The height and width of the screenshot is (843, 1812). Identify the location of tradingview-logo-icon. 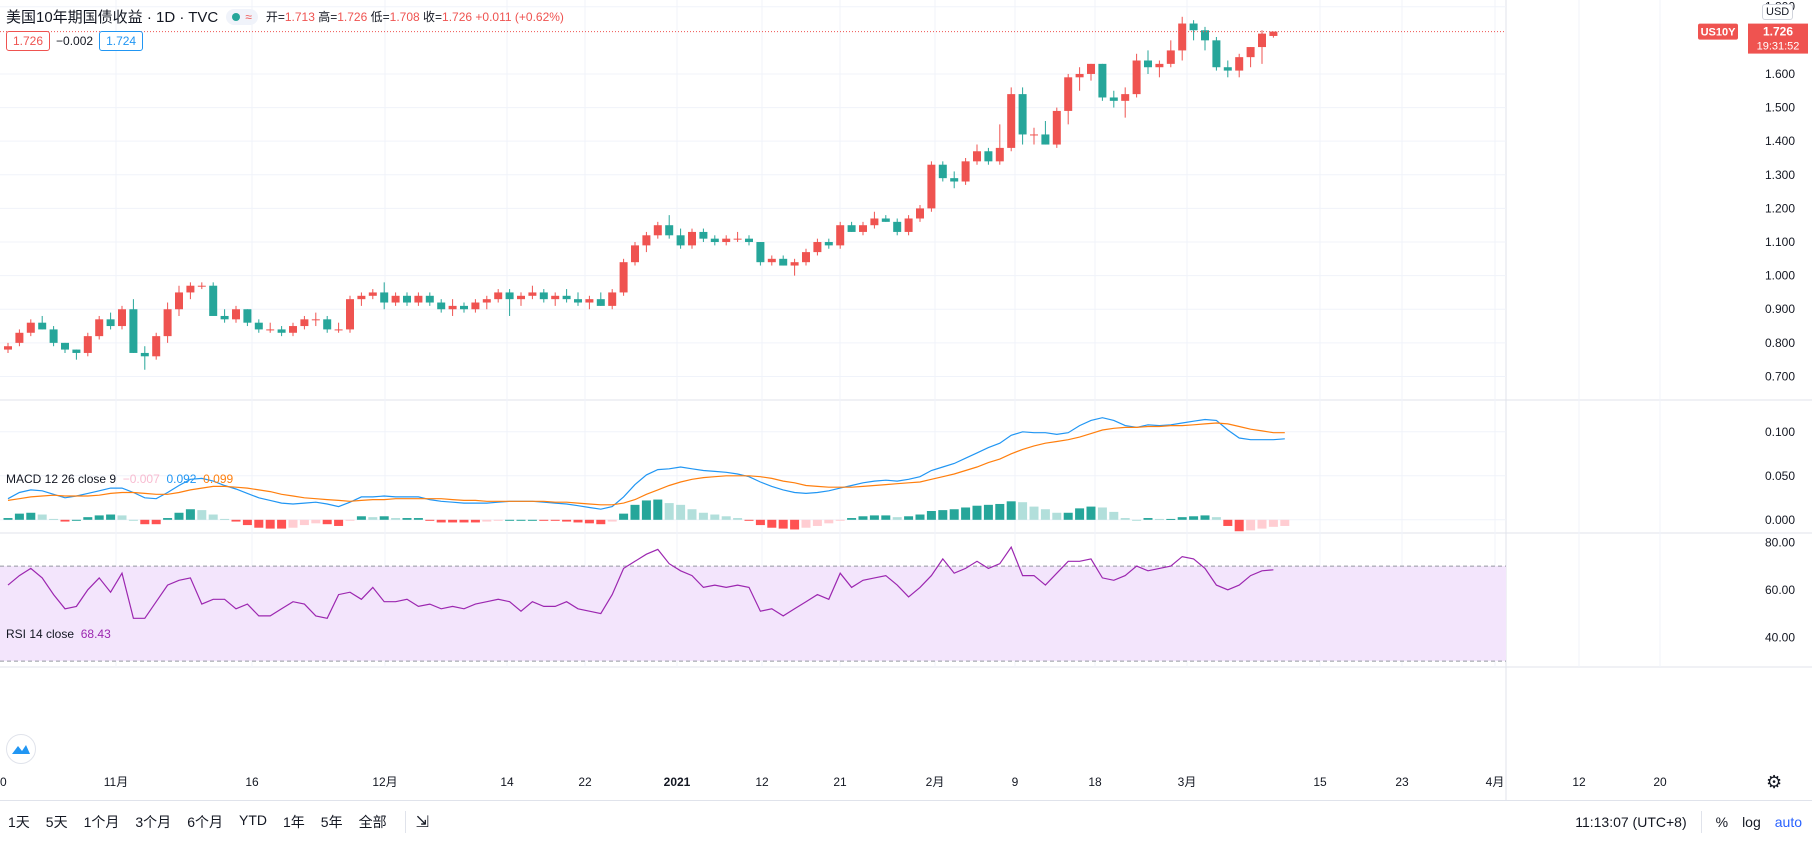
(21, 749).